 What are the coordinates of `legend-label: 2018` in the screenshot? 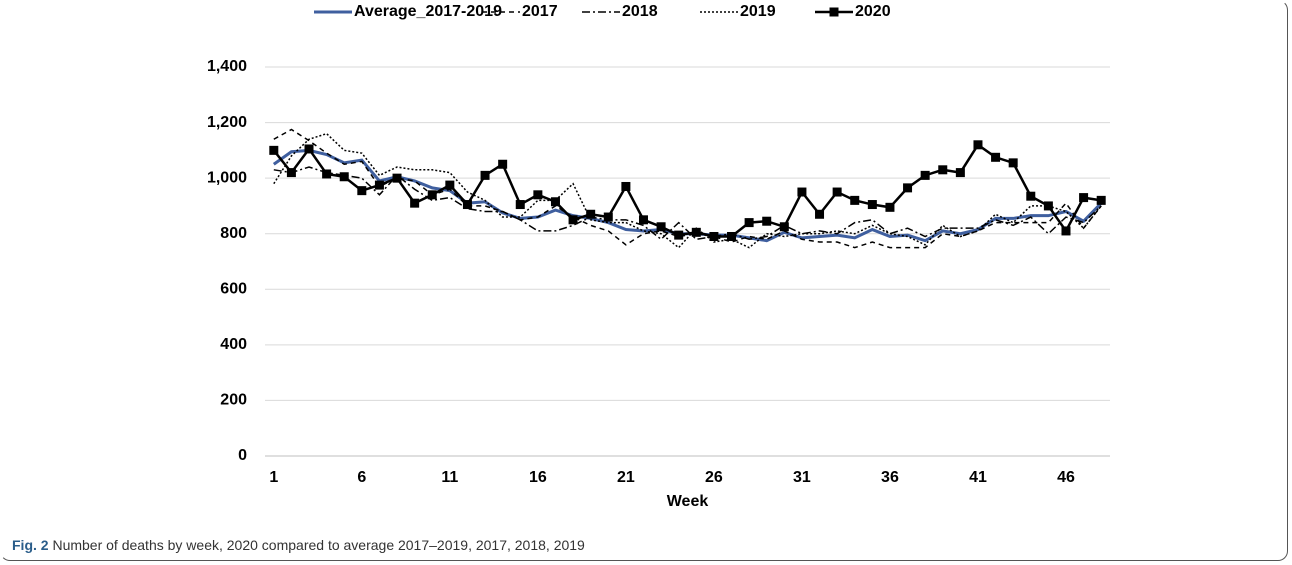 It's located at (640, 11).